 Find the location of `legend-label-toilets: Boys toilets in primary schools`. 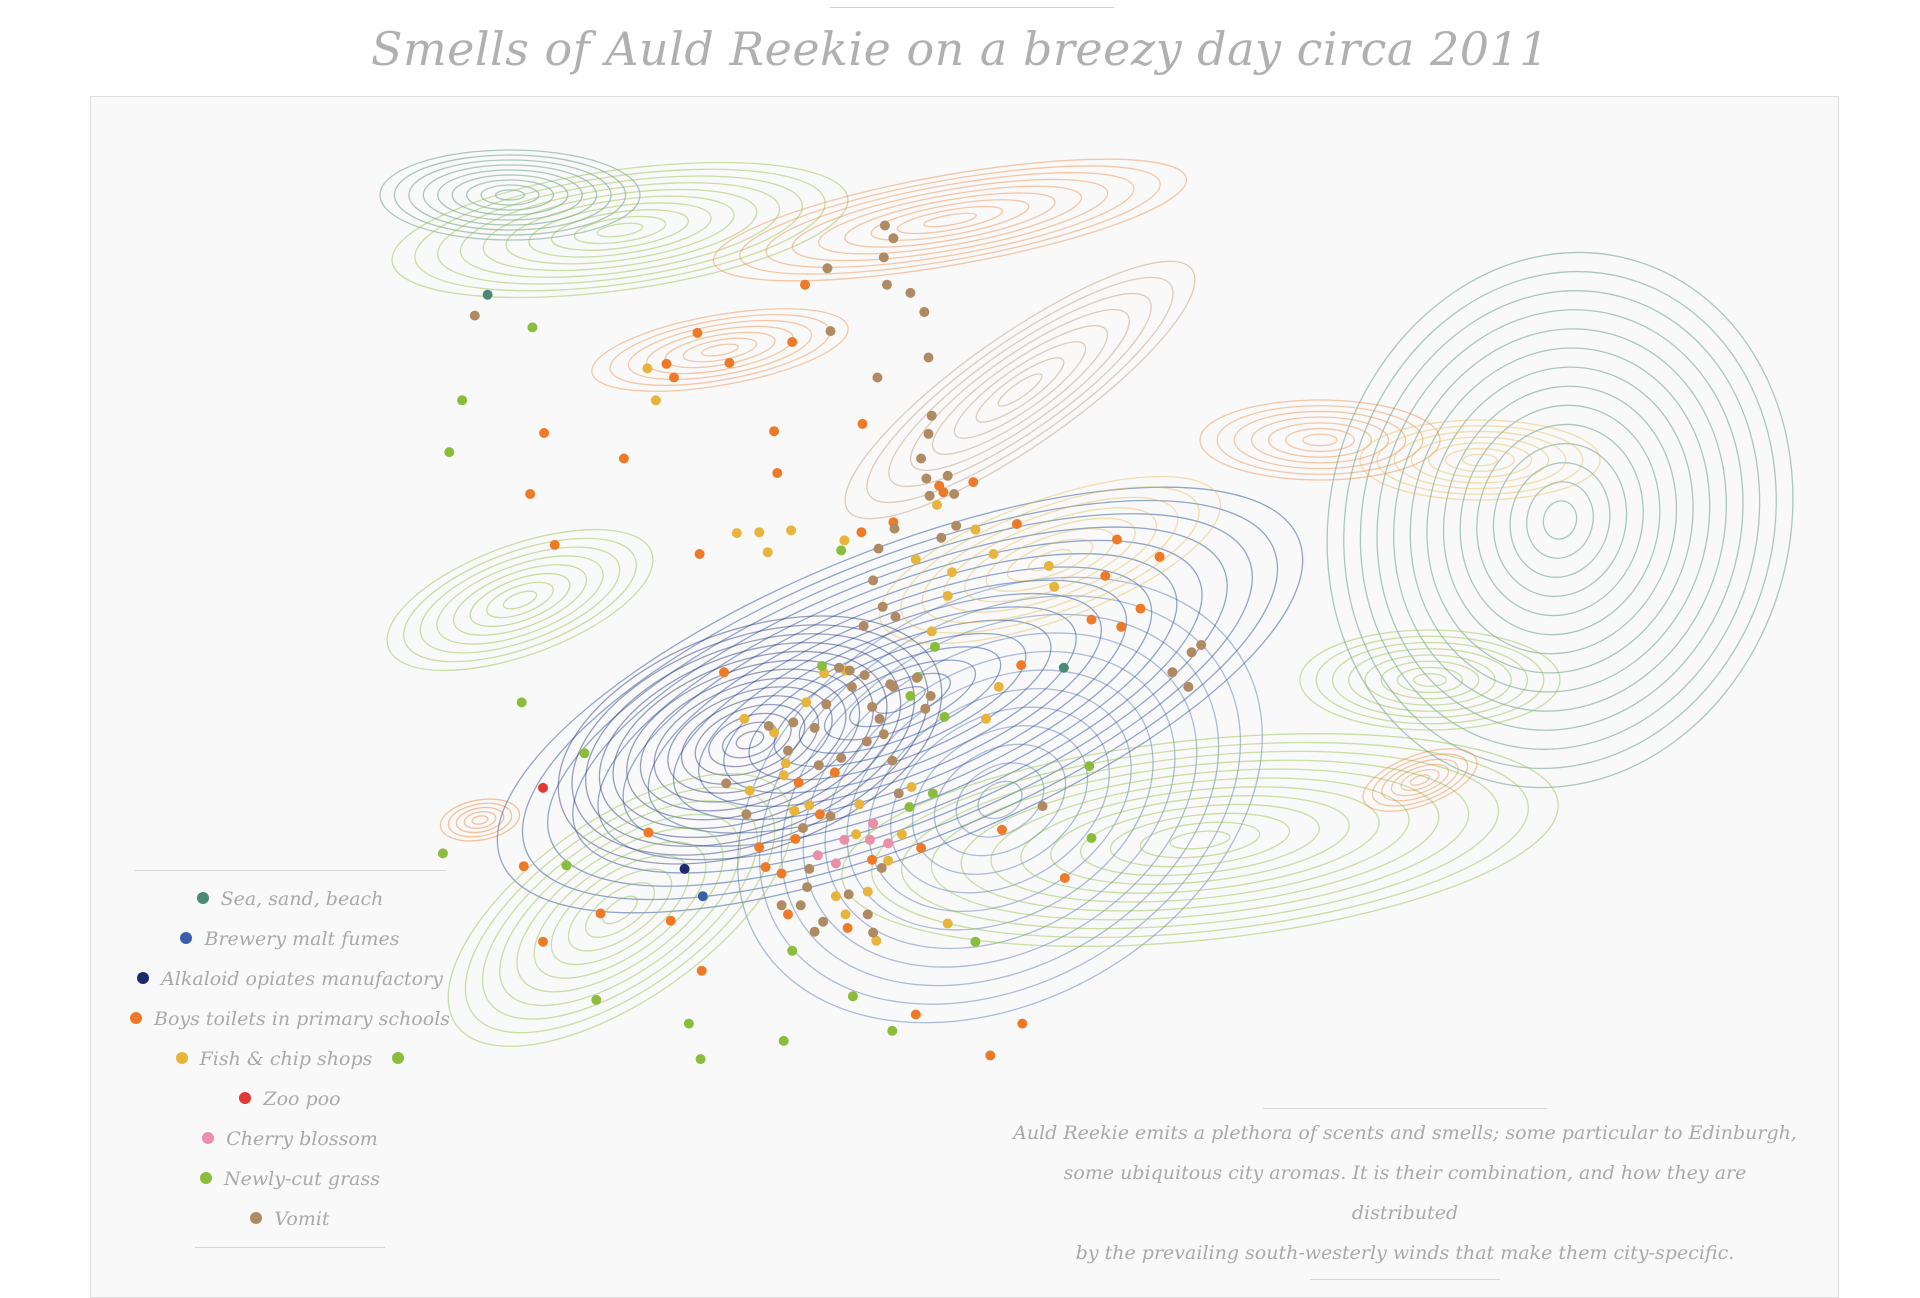

legend-label-toilets: Boys toilets in primary schools is located at coordinates (302, 1019).